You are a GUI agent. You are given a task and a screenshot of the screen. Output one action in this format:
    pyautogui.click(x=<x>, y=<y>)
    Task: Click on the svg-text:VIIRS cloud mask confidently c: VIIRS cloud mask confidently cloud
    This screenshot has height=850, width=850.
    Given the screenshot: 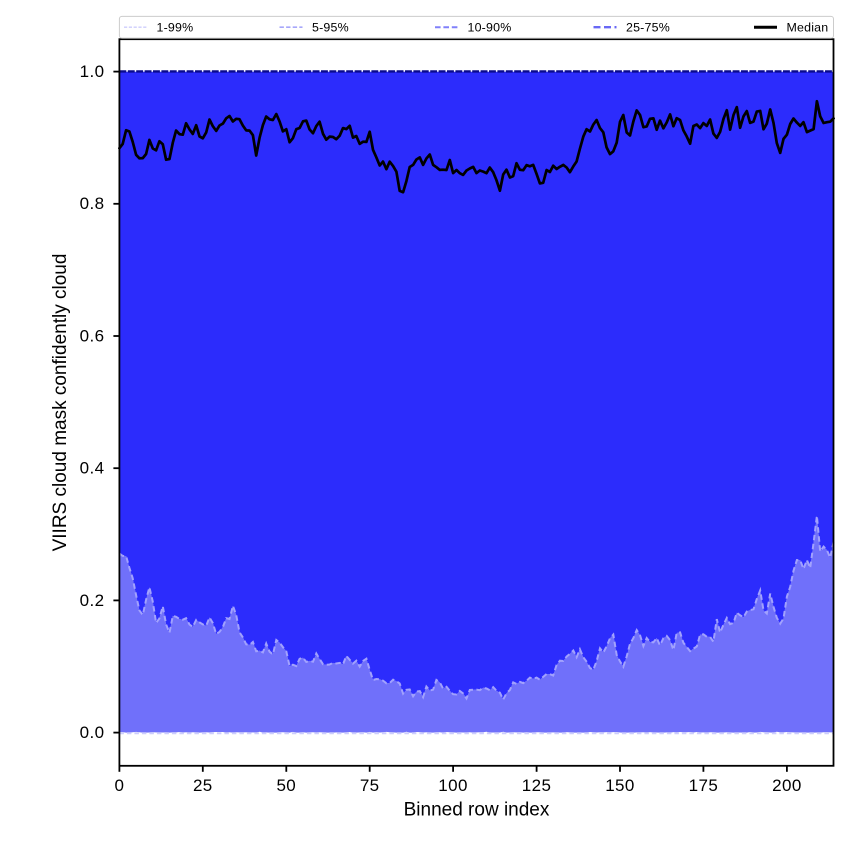 What is the action you would take?
    pyautogui.click(x=60, y=403)
    